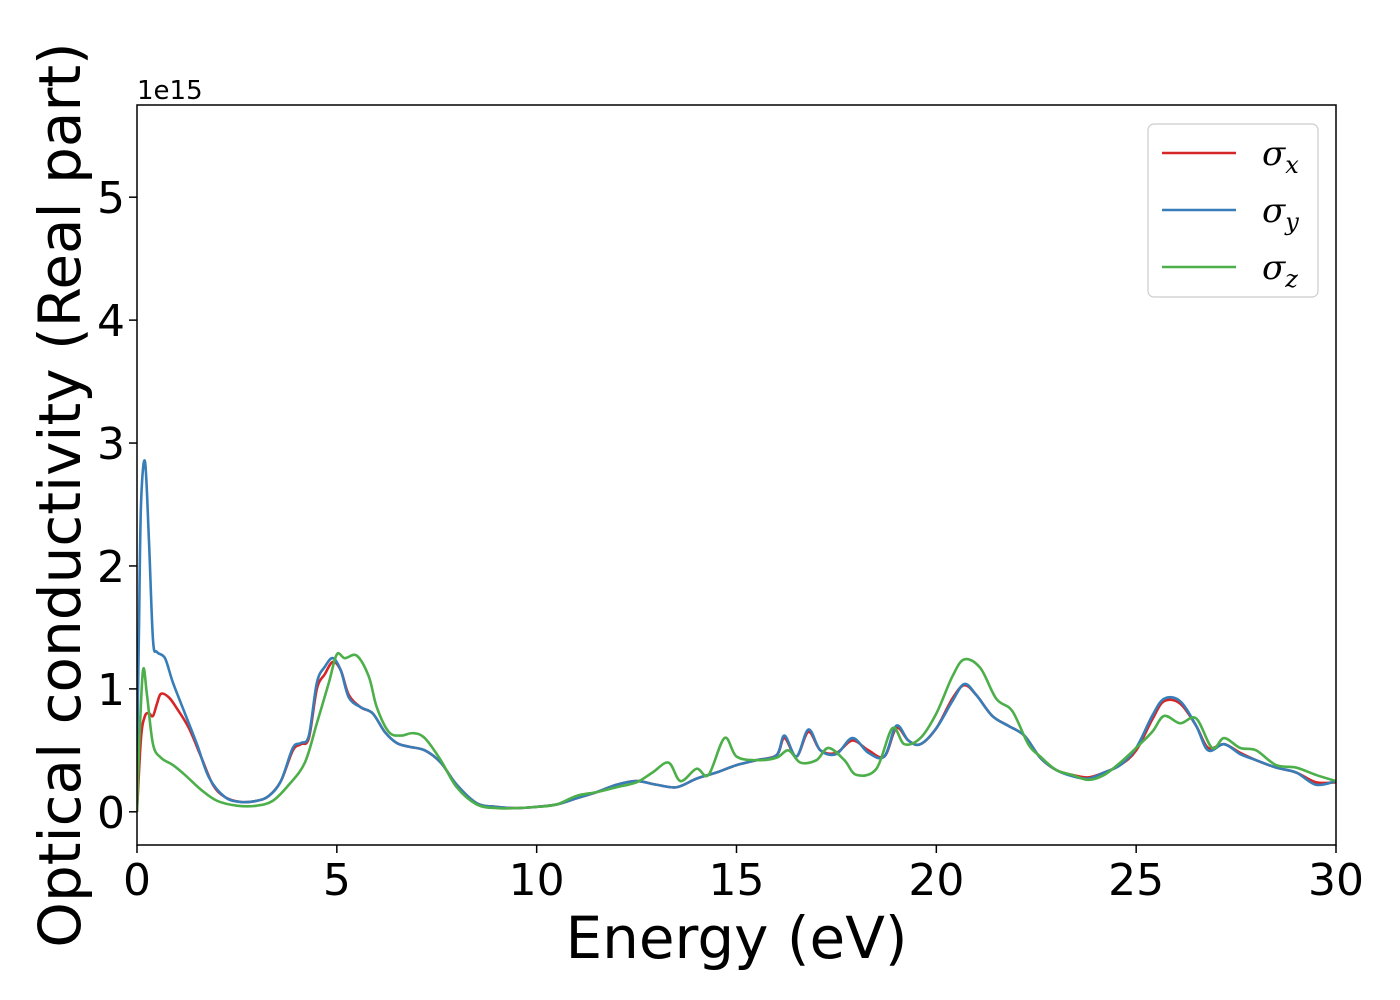 Image resolution: width=1400 pixels, height=1000 pixels. Describe the element at coordinates (1136, 880) in the screenshot. I see `x-tick-label: 25` at that location.